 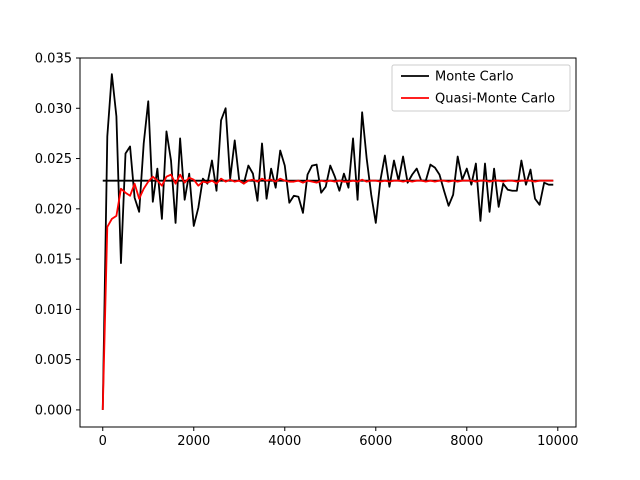 I want to click on x-tick-label: 6000, so click(x=375, y=441).